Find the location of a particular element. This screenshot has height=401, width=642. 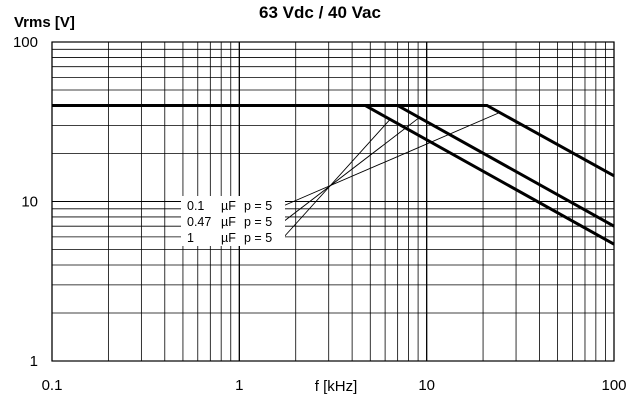

x-tick-label: 10 is located at coordinates (426, 385).